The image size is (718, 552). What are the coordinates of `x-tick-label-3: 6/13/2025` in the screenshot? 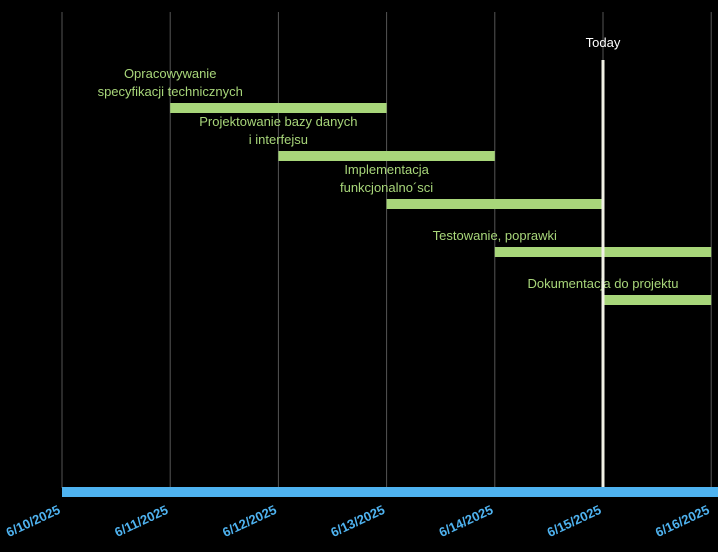 It's located at (357, 521).